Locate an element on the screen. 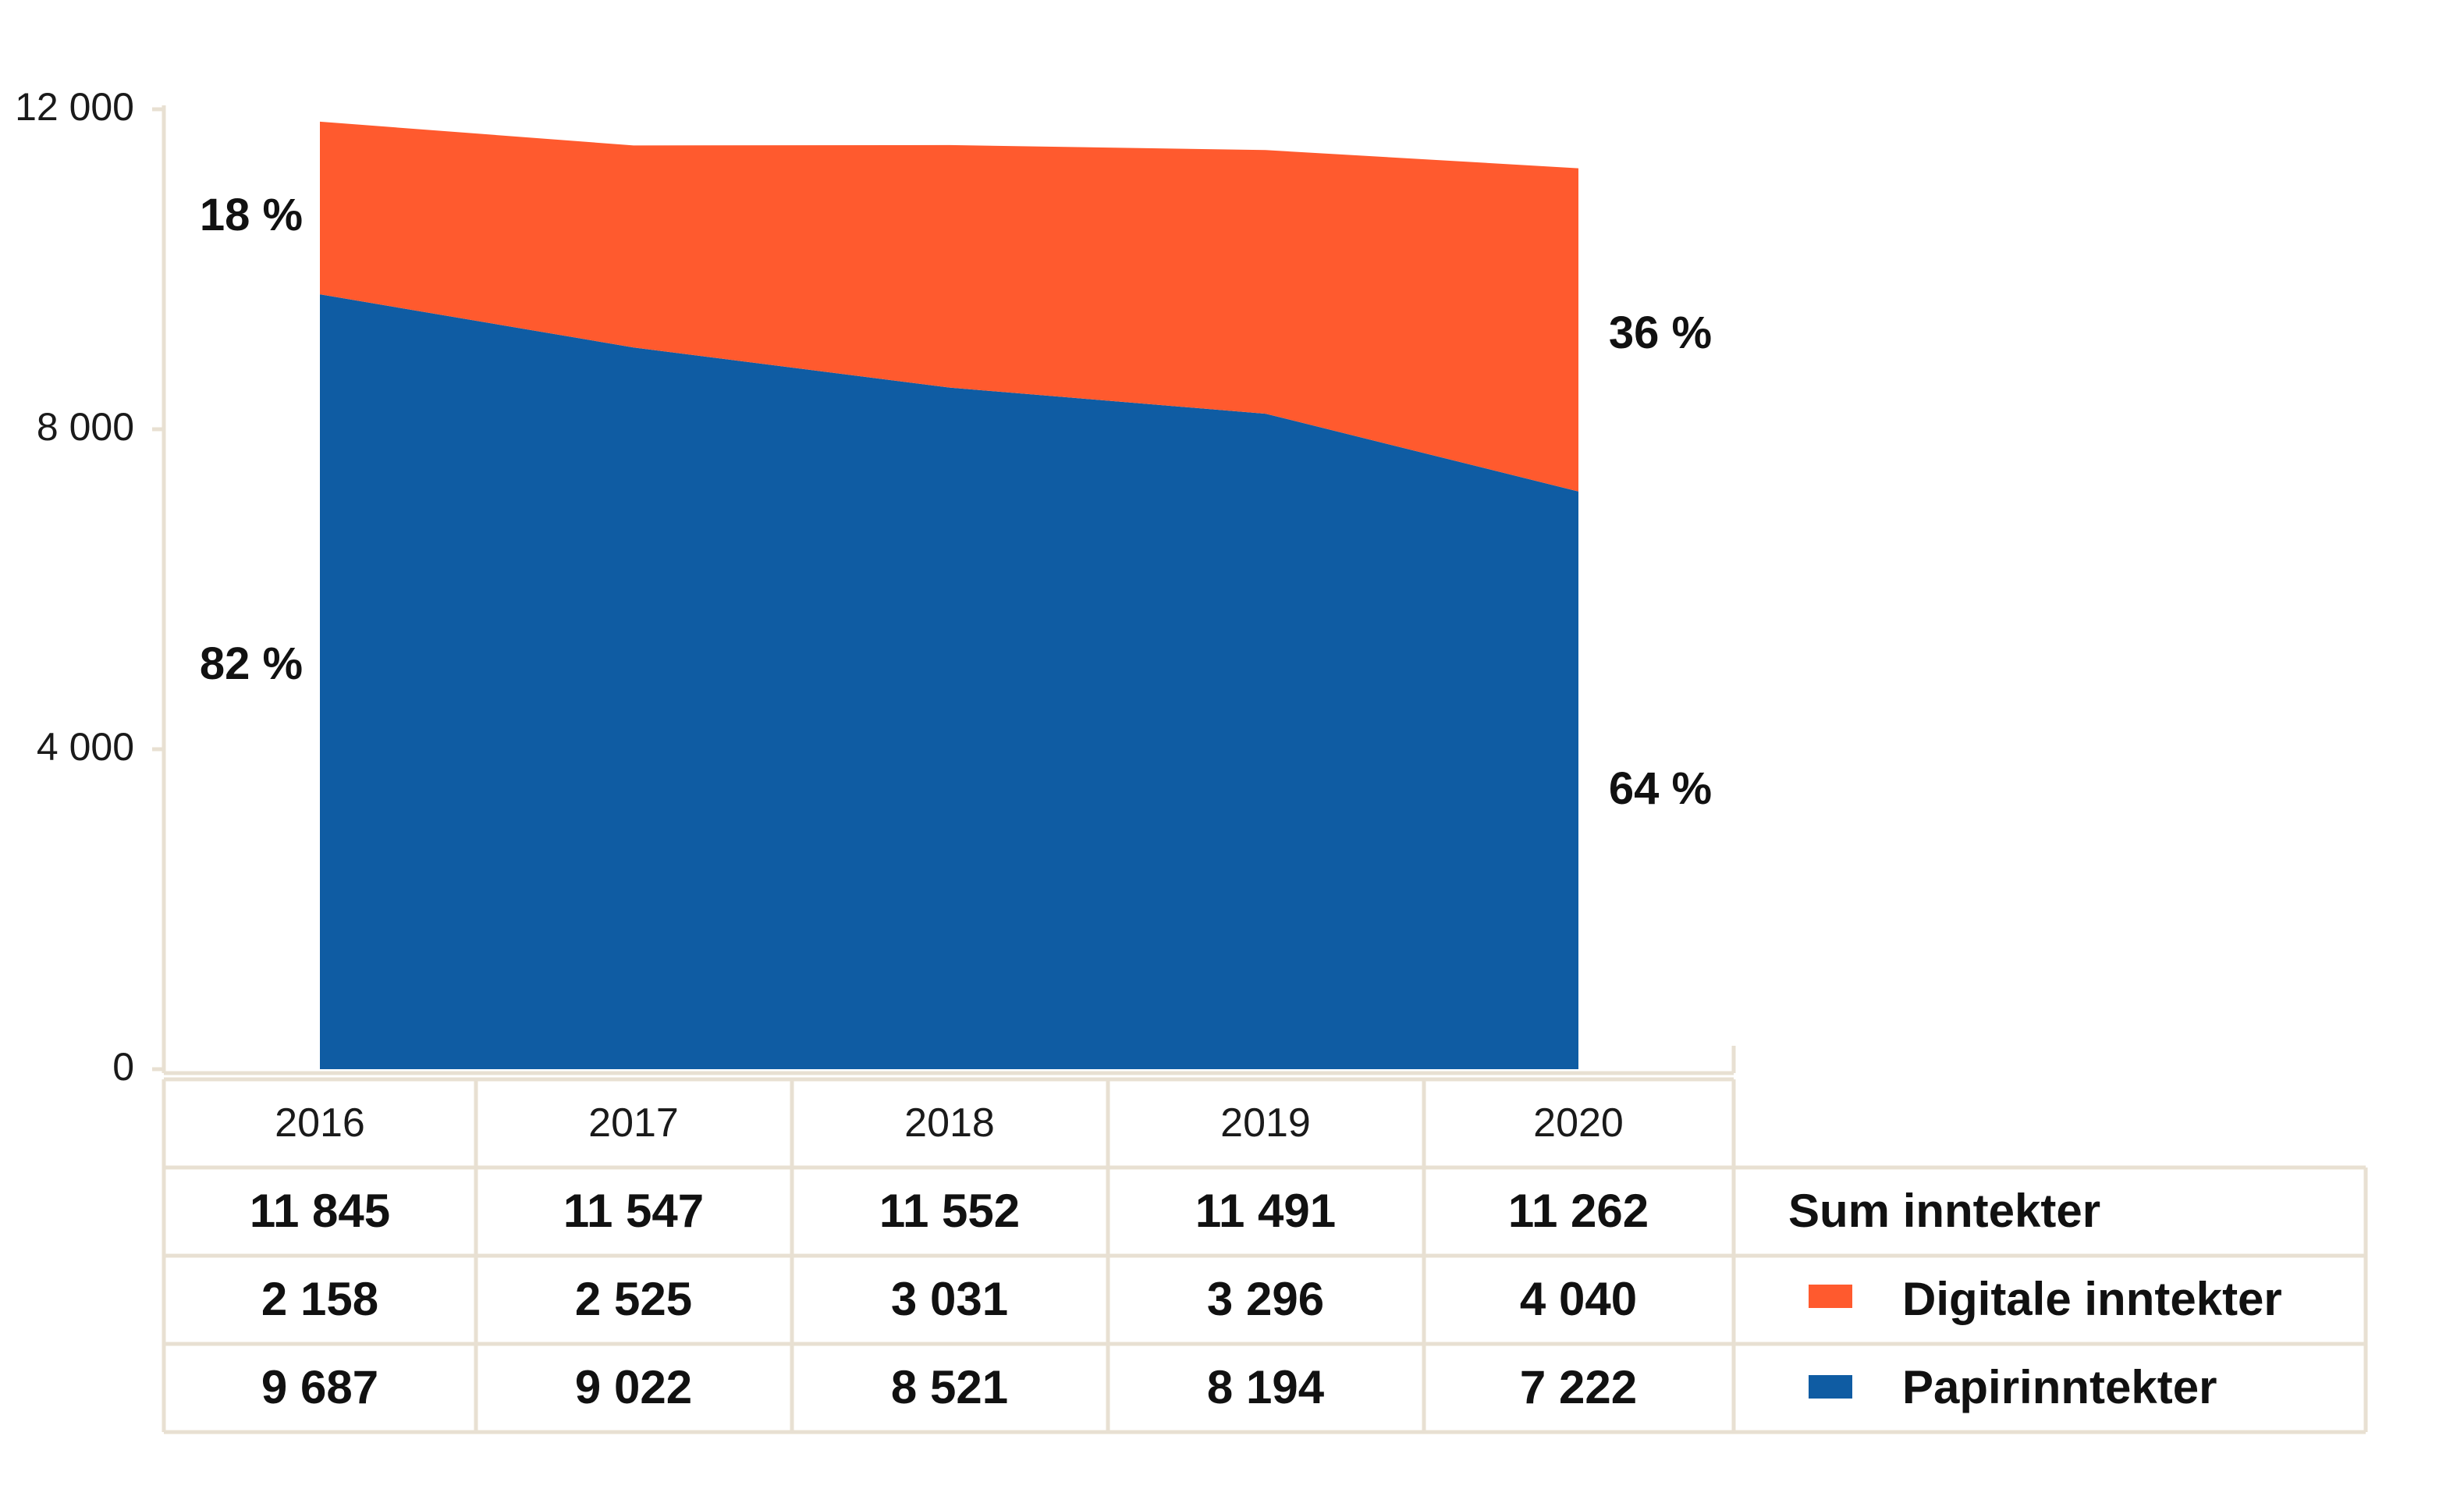 This screenshot has height=1507, width=2464. digital-share-2016: 18 % is located at coordinates (251, 215).